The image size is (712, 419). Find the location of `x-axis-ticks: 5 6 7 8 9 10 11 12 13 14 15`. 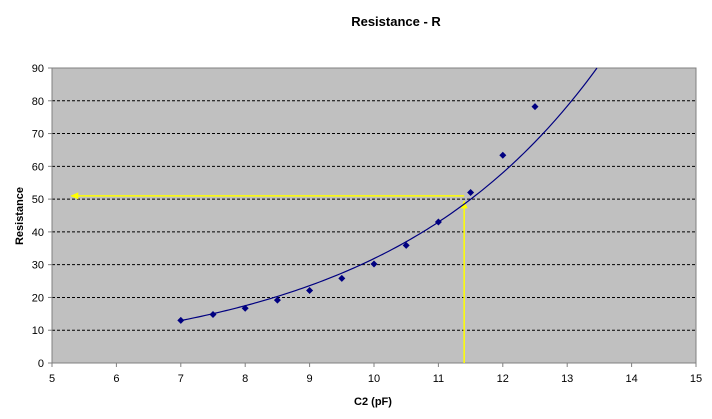

x-axis-ticks: 5 6 7 8 9 10 11 12 13 14 15 is located at coordinates (375, 374).